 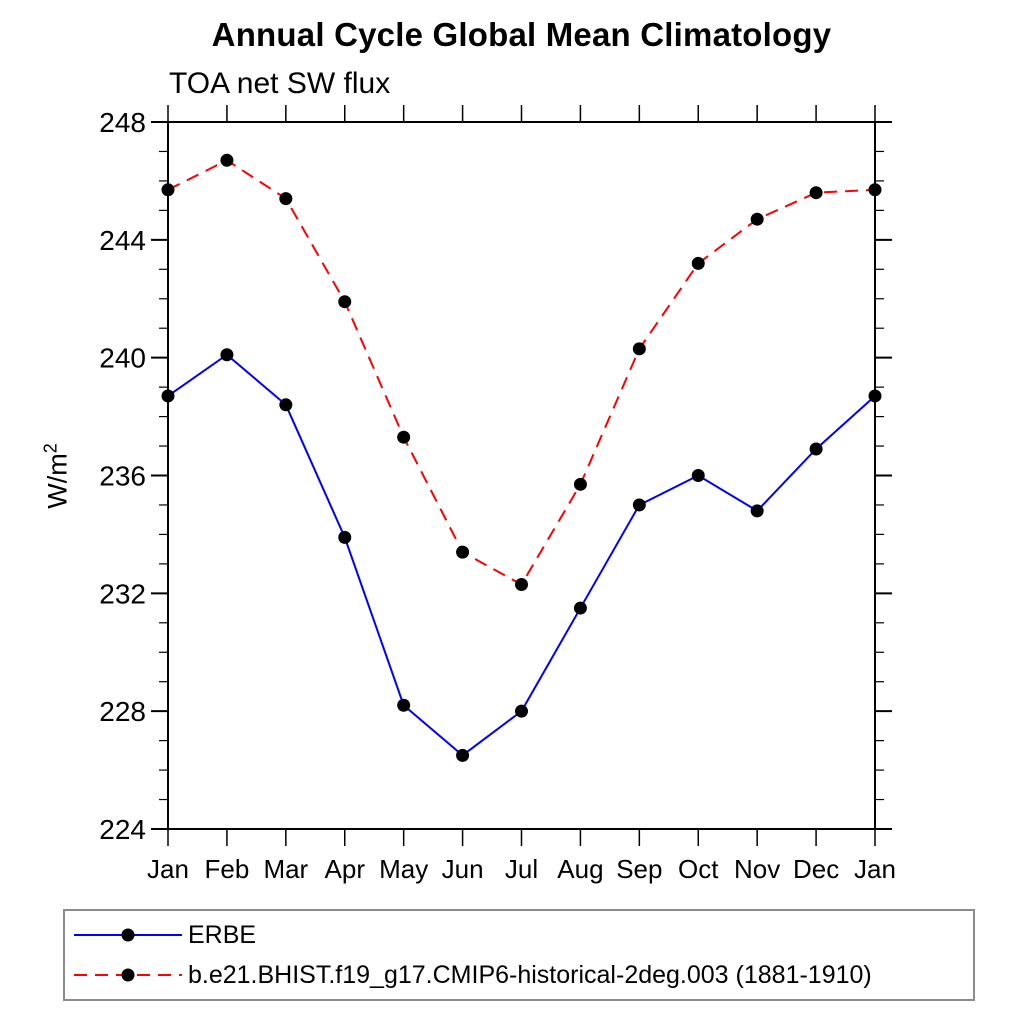 I want to click on svg-text: 244, so click(x=122, y=240).